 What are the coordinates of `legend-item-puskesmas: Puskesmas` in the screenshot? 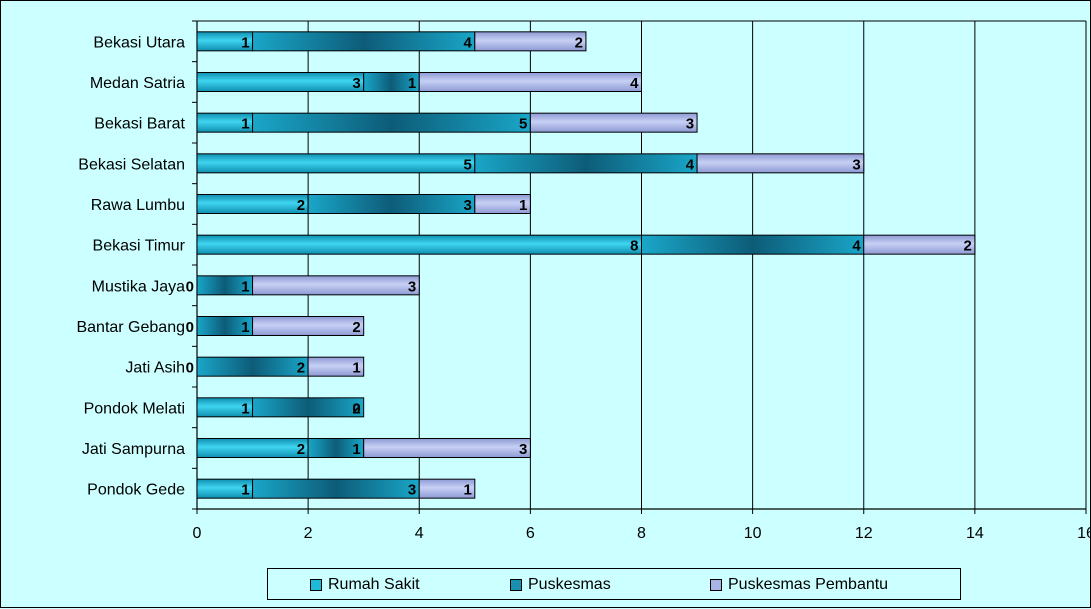 It's located at (560, 585).